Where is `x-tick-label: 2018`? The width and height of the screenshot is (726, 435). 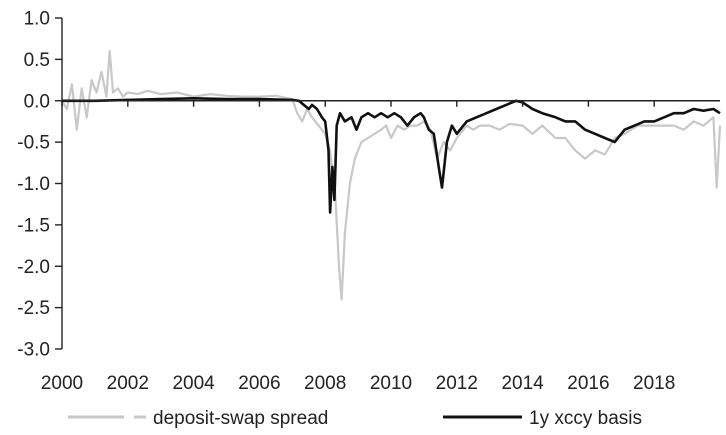
x-tick-label: 2018 is located at coordinates (654, 383).